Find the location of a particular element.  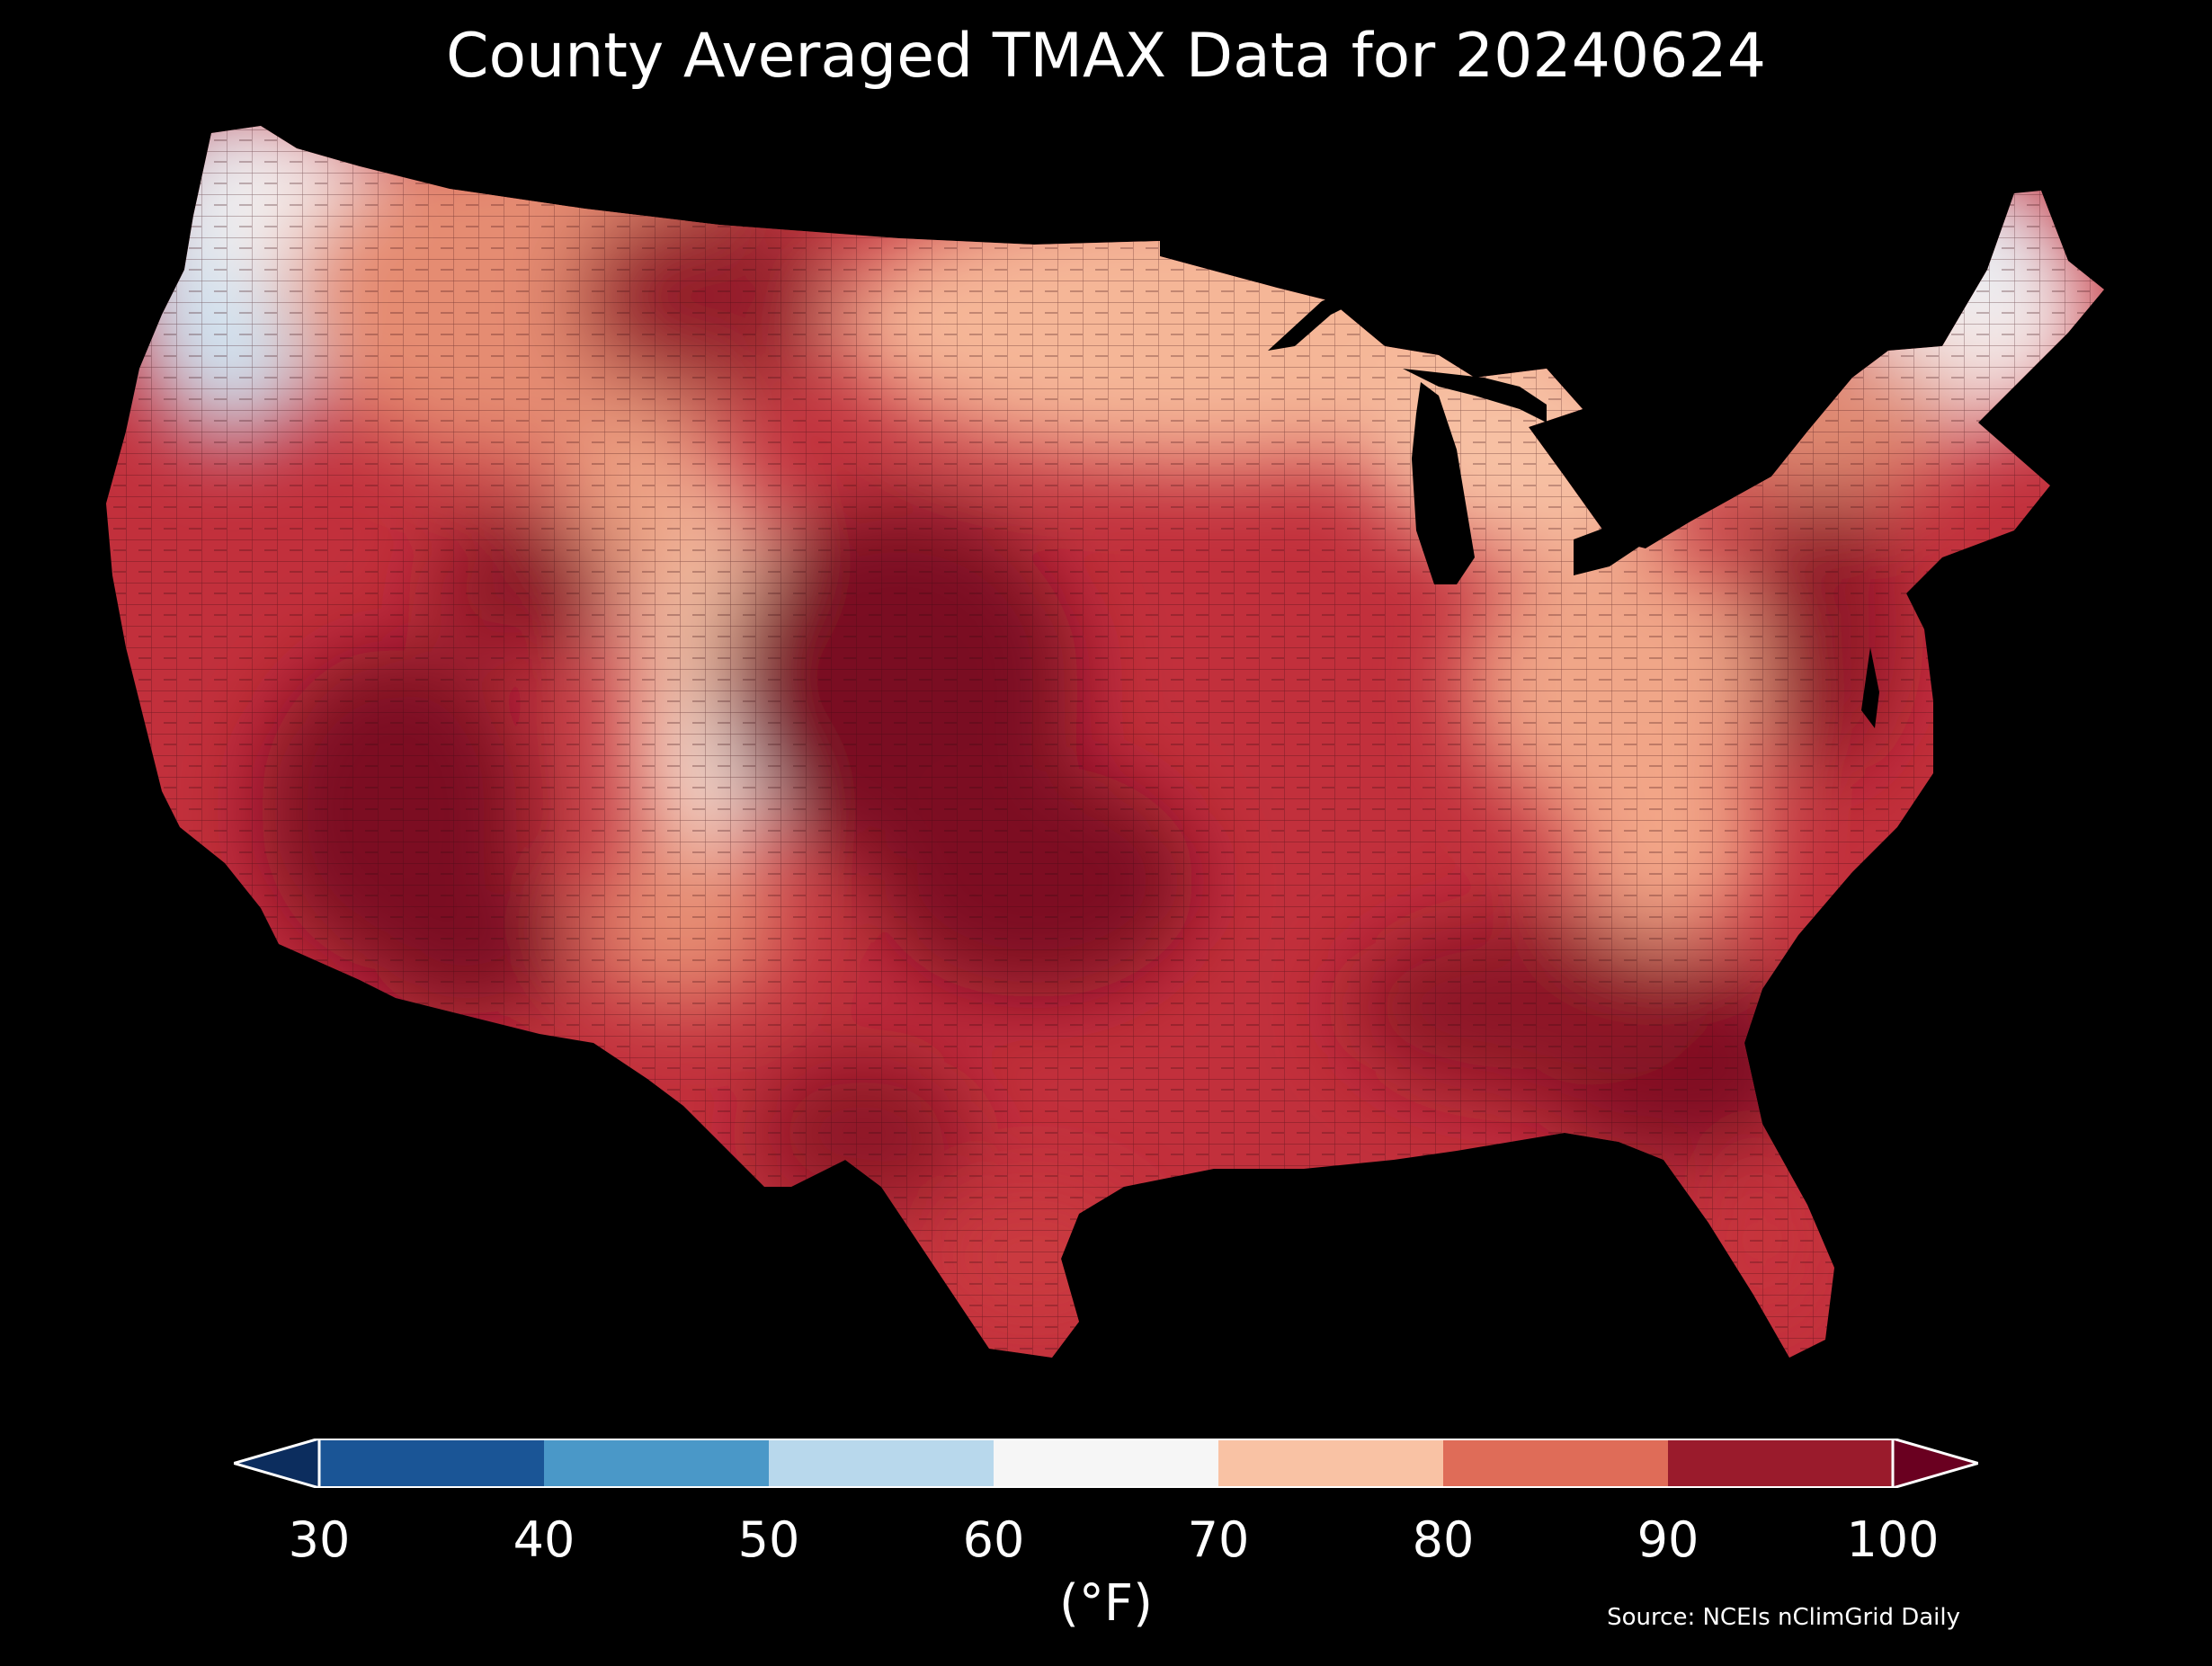

colorbar-over-arrow is located at coordinates (1934, 1463).